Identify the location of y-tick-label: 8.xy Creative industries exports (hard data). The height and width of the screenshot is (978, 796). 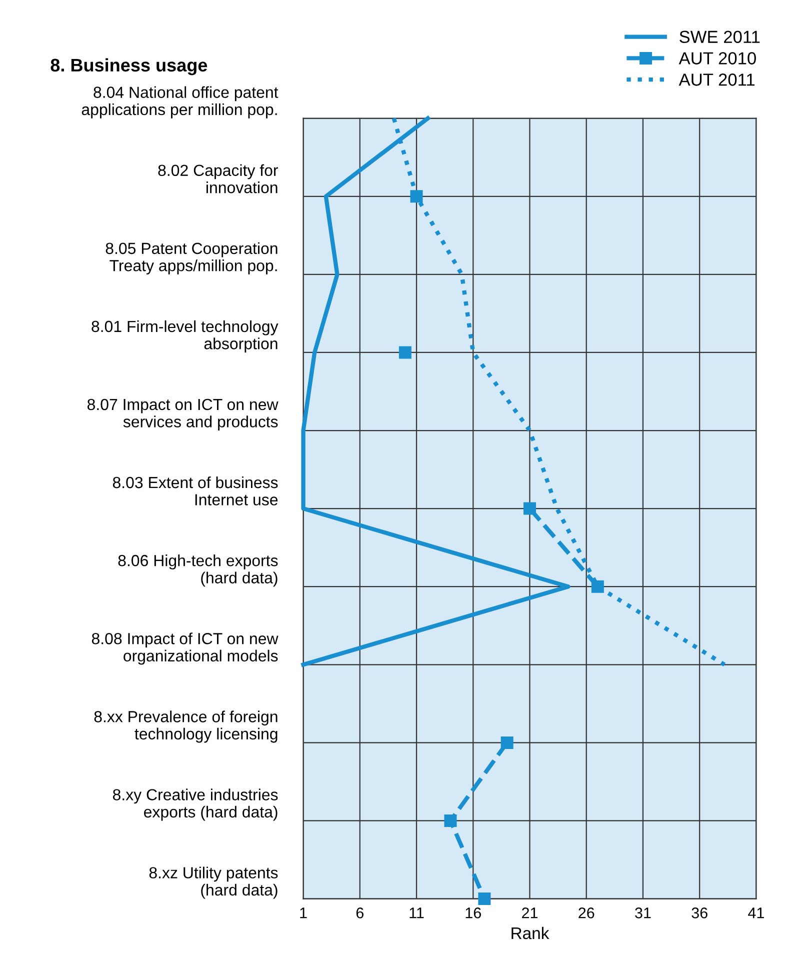
(195, 804).